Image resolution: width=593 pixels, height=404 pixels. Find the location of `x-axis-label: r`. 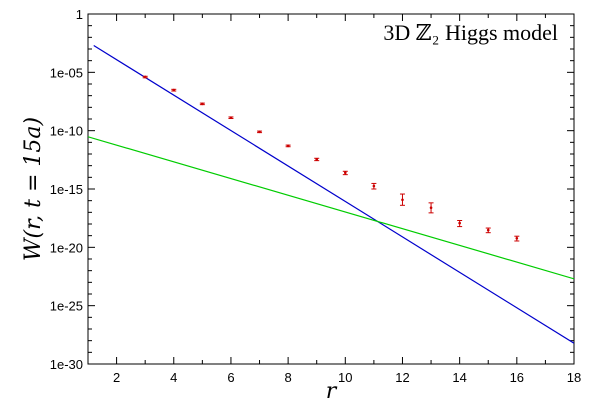

x-axis-label: r is located at coordinates (332, 391).